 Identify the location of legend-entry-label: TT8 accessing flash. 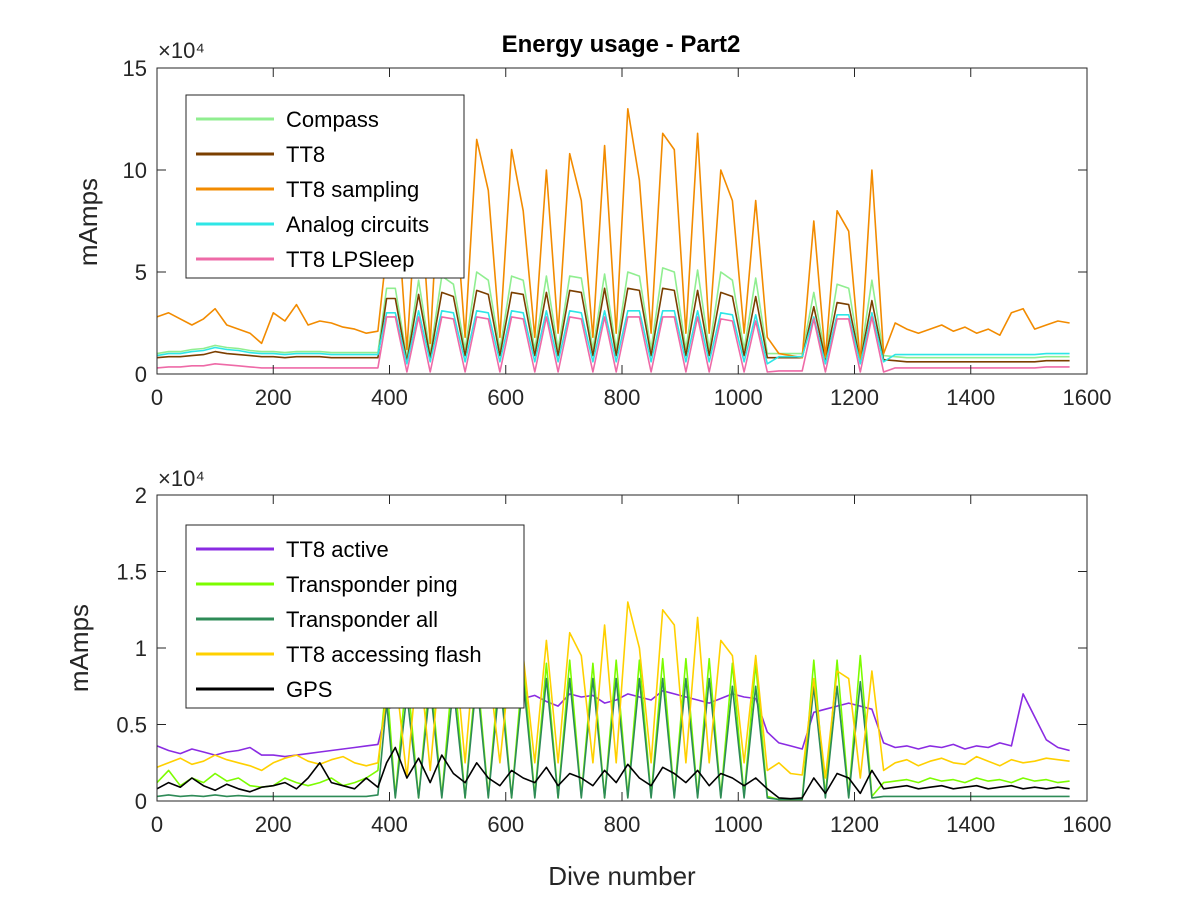
(384, 654).